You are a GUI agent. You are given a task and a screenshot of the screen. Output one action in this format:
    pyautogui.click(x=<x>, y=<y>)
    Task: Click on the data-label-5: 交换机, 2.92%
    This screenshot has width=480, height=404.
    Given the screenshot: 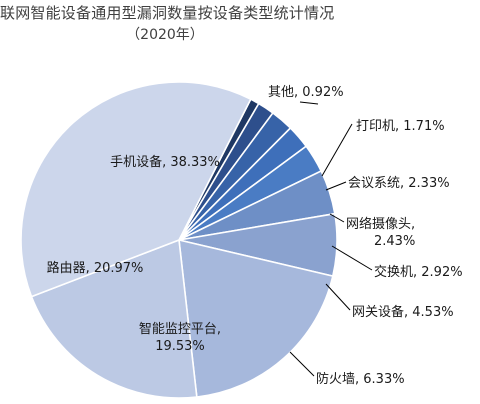 What is the action you would take?
    pyautogui.click(x=418, y=272)
    